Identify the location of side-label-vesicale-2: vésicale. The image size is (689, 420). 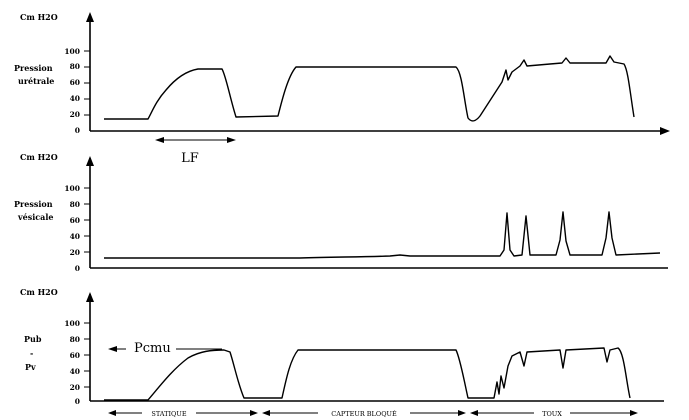
(35, 217).